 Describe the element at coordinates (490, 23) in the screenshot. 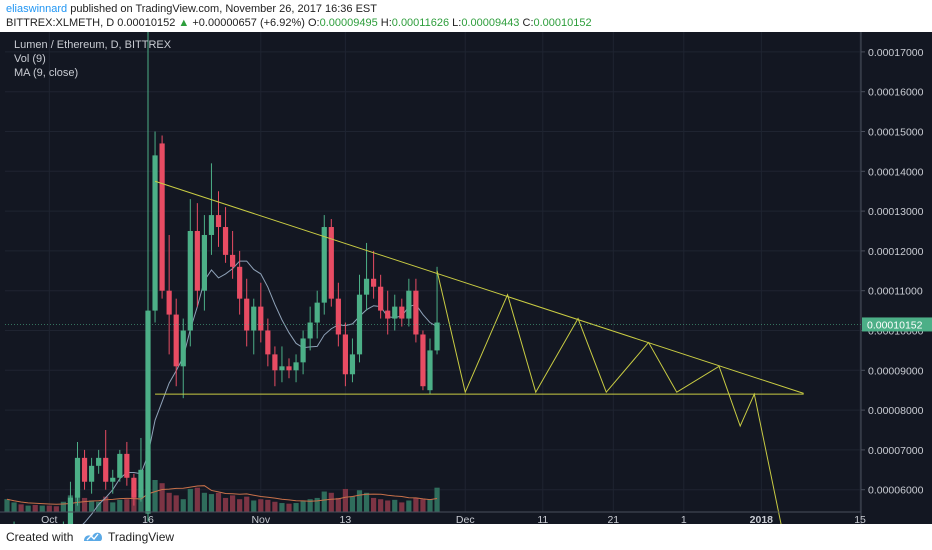

I see `low-value: 0.00009443` at that location.